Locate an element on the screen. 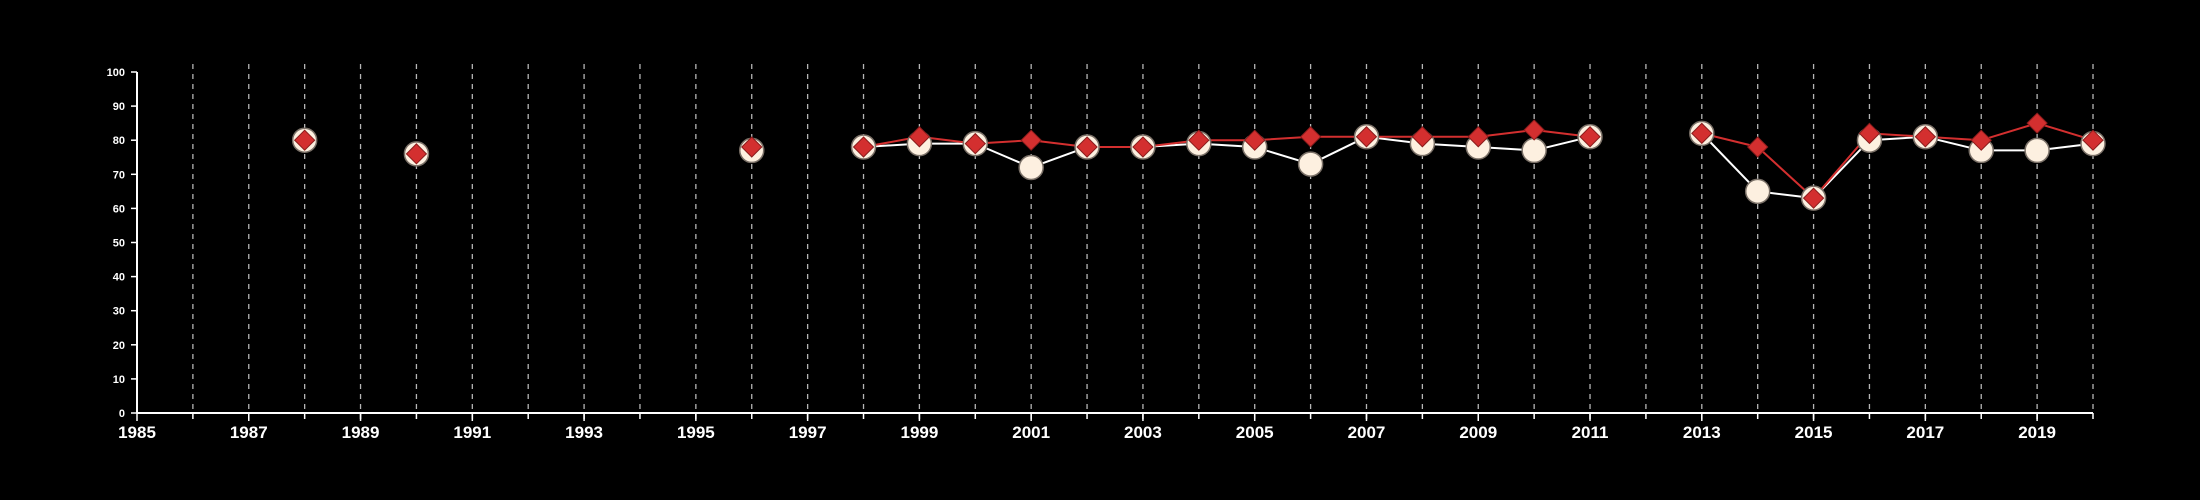 This screenshot has width=2200, height=500. x-tick-label: 1987 is located at coordinates (249, 432).